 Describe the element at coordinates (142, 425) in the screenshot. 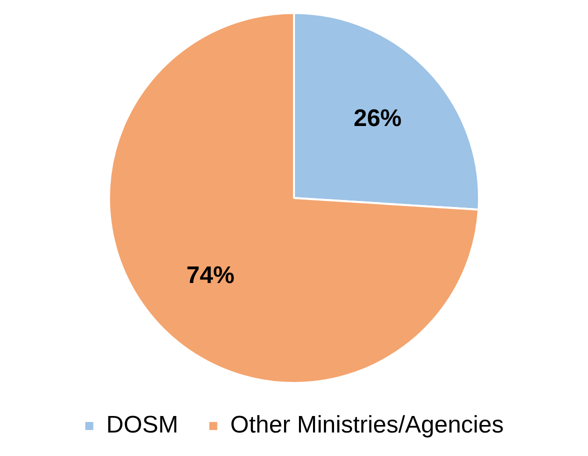

I see `legend-label: DOSM` at that location.